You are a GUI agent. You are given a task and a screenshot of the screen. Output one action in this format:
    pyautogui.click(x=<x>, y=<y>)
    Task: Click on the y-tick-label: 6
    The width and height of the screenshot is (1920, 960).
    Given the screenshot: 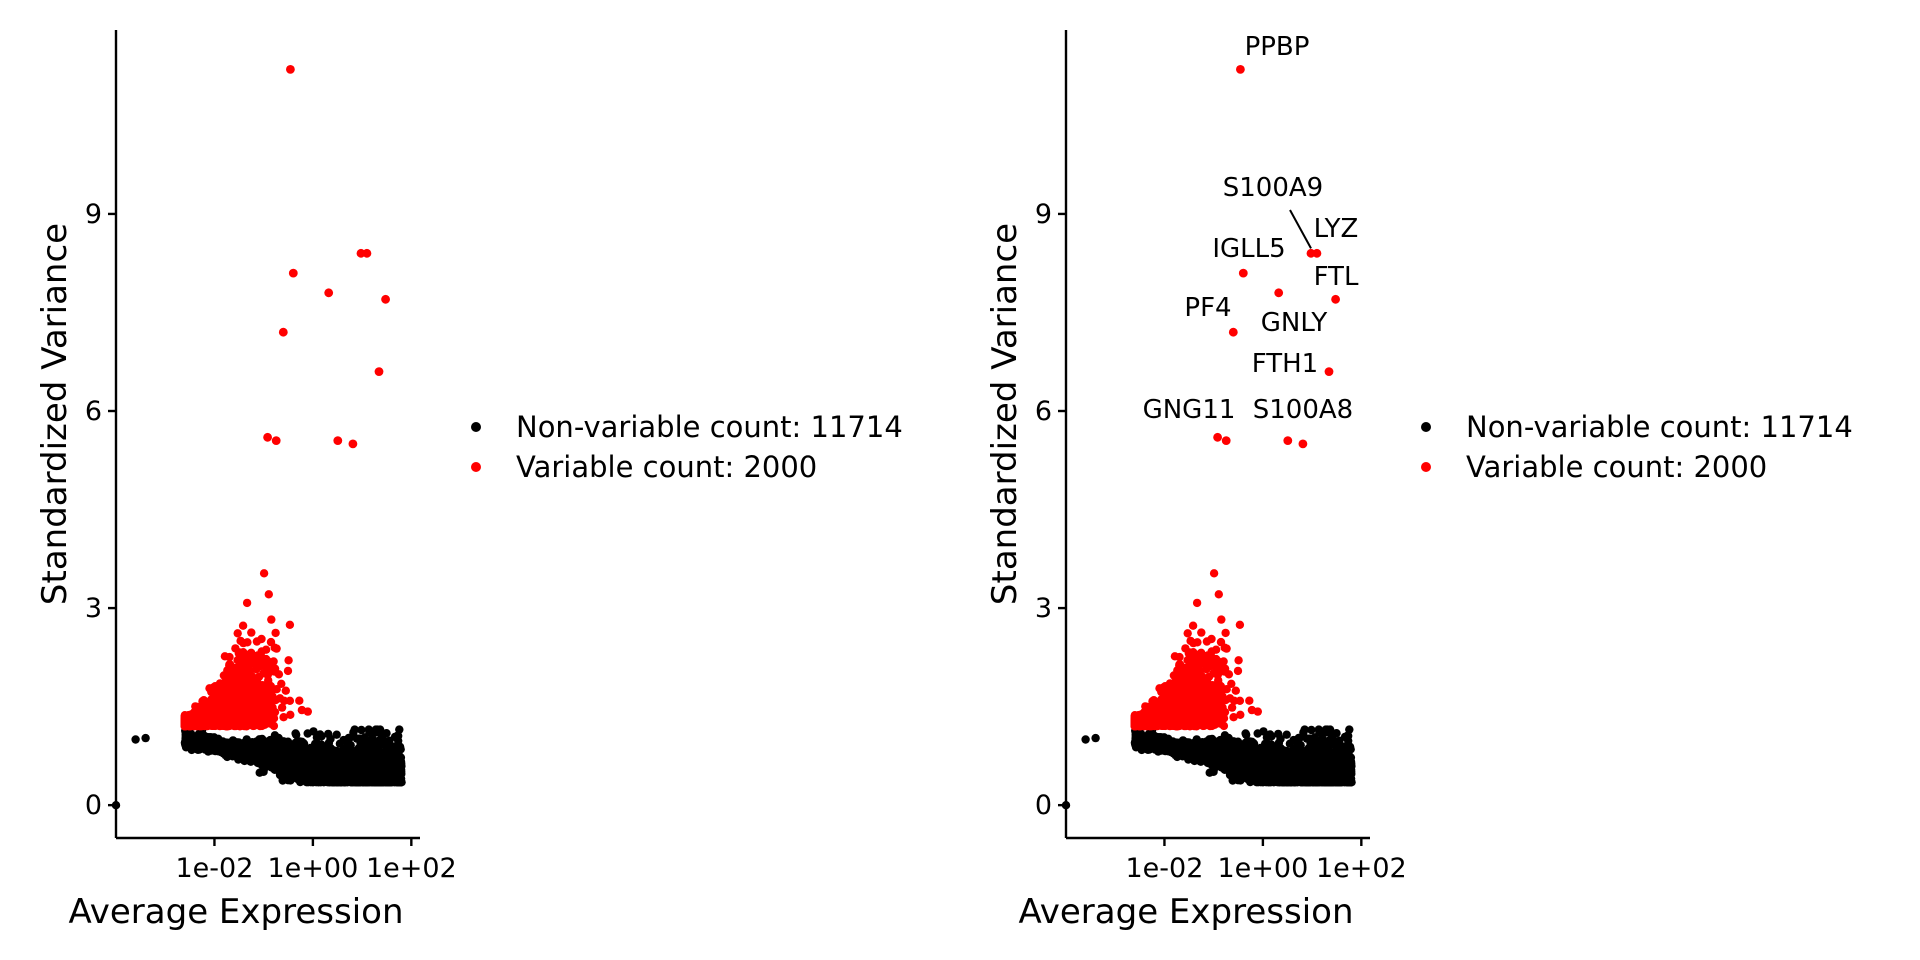 What is the action you would take?
    pyautogui.click(x=93, y=411)
    